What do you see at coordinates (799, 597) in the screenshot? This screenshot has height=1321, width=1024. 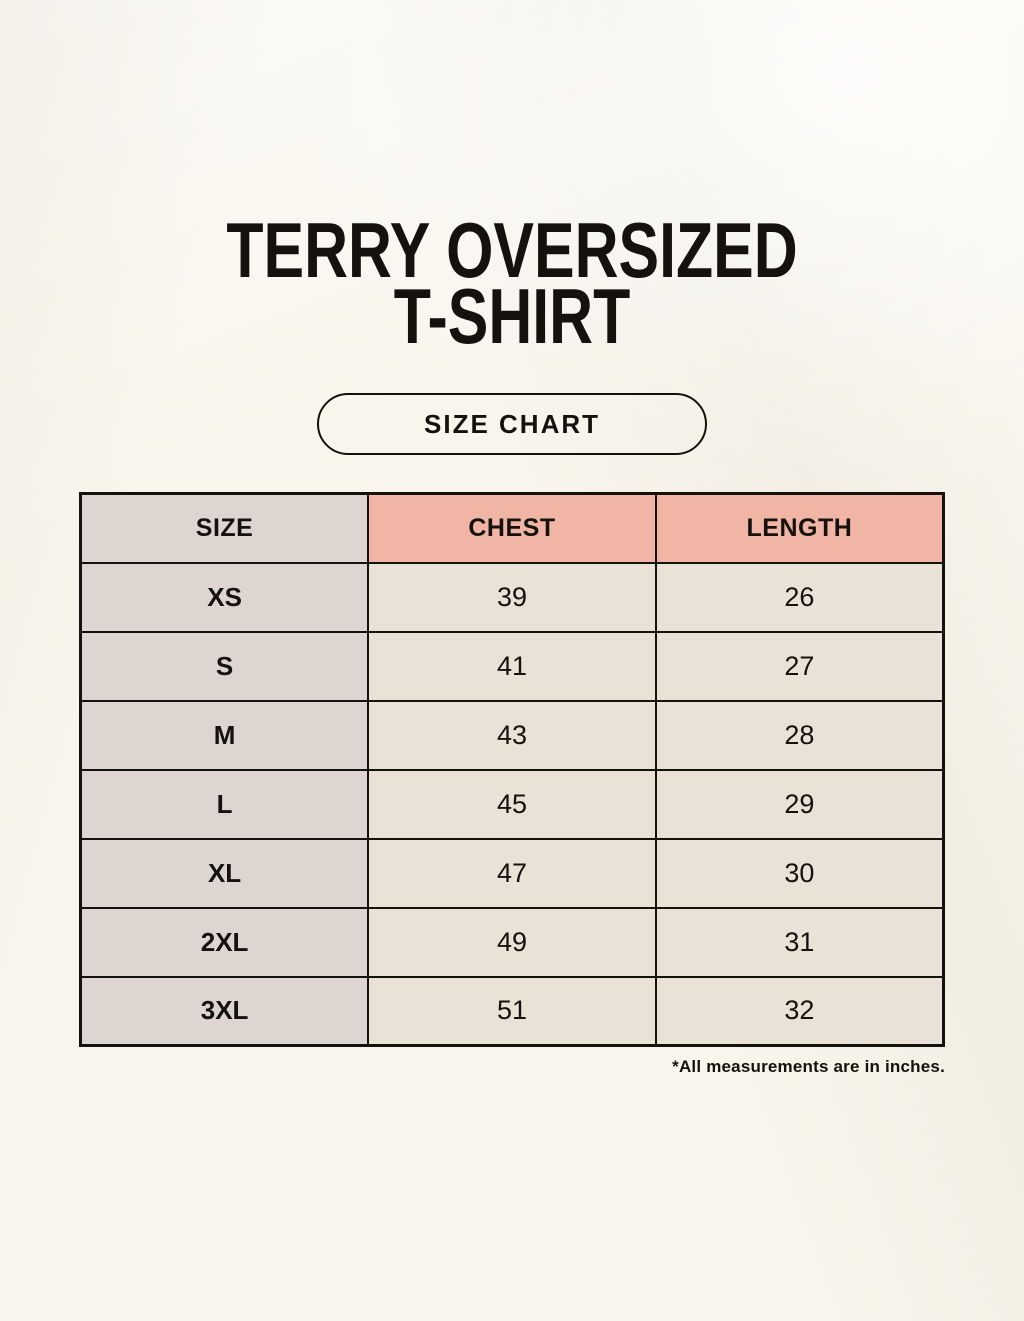 I see `length-value: 26` at bounding box center [799, 597].